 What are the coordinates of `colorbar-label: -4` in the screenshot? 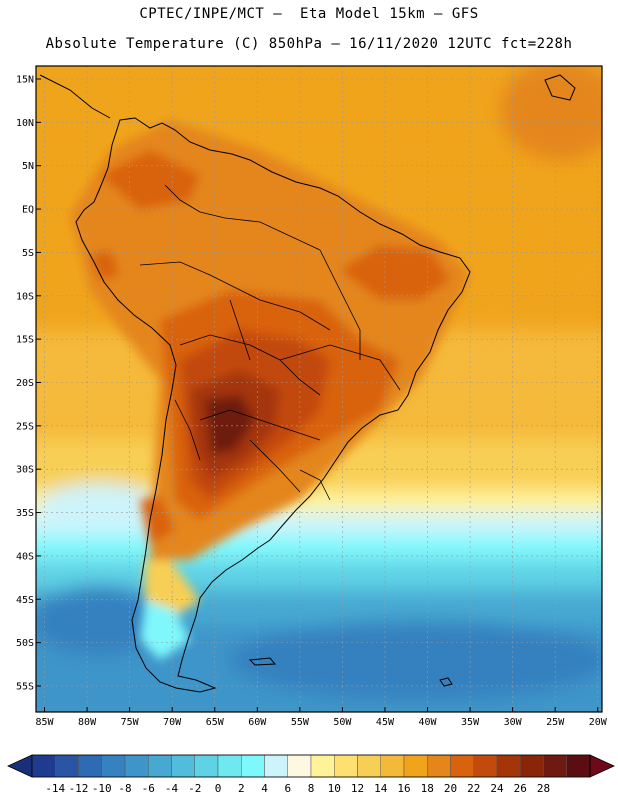 It's located at (172, 788).